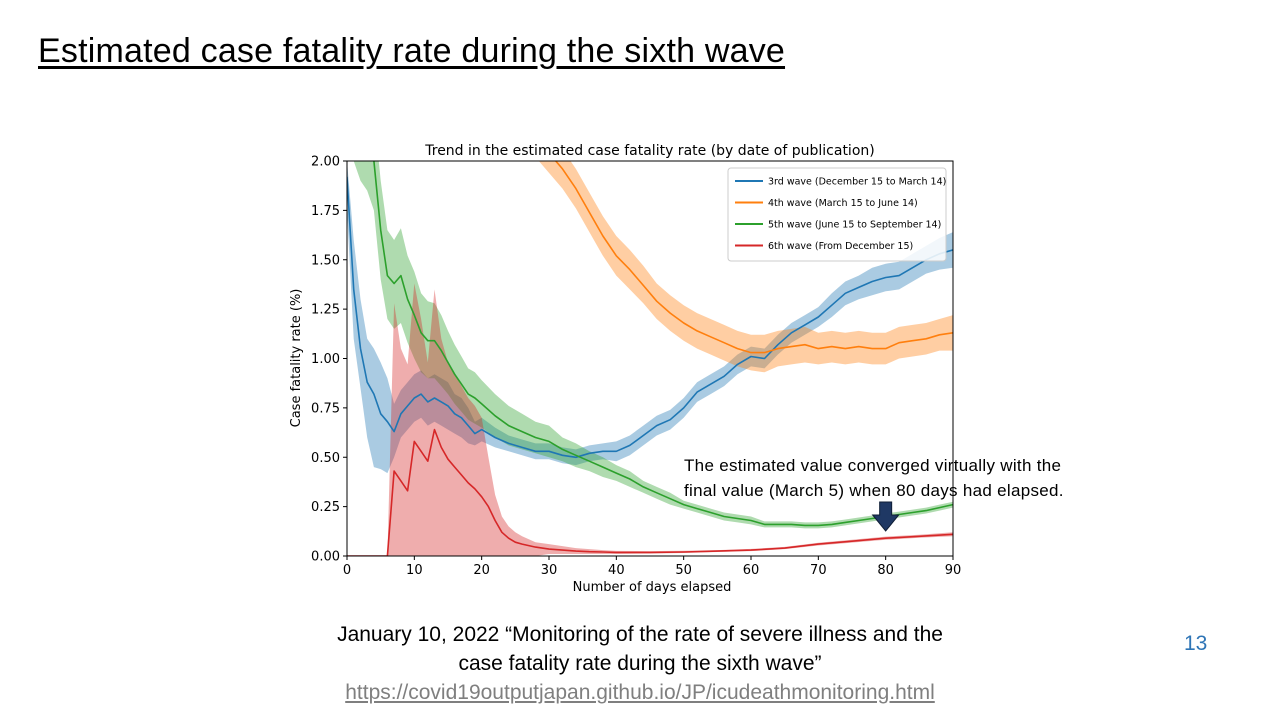 This screenshot has width=1280, height=720. What do you see at coordinates (325, 260) in the screenshot?
I see `y-tick-label: 1.50` at bounding box center [325, 260].